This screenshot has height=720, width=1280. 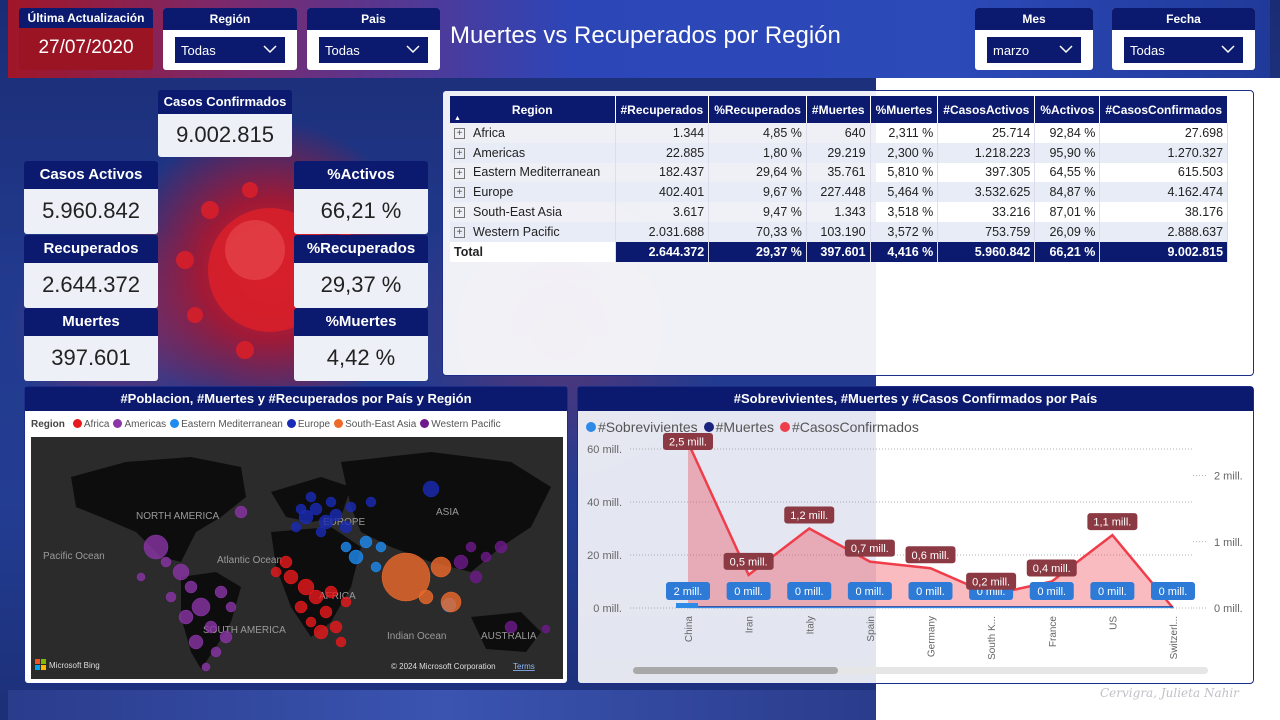 What do you see at coordinates (662, 109) in the screenshot?
I see `column-header-recuperados: #Recuperados` at bounding box center [662, 109].